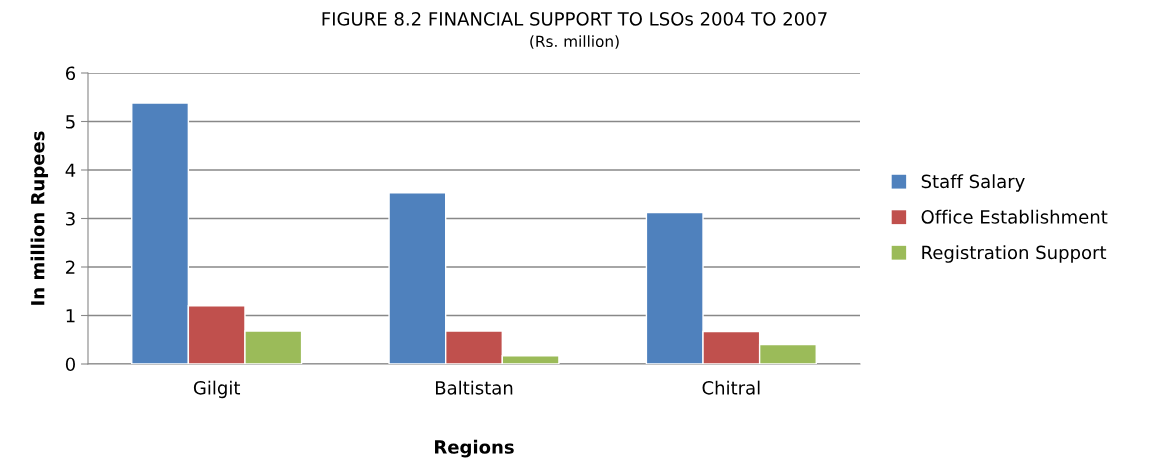 The height and width of the screenshot is (470, 1149). I want to click on y-tick-label: 2, so click(70, 267).